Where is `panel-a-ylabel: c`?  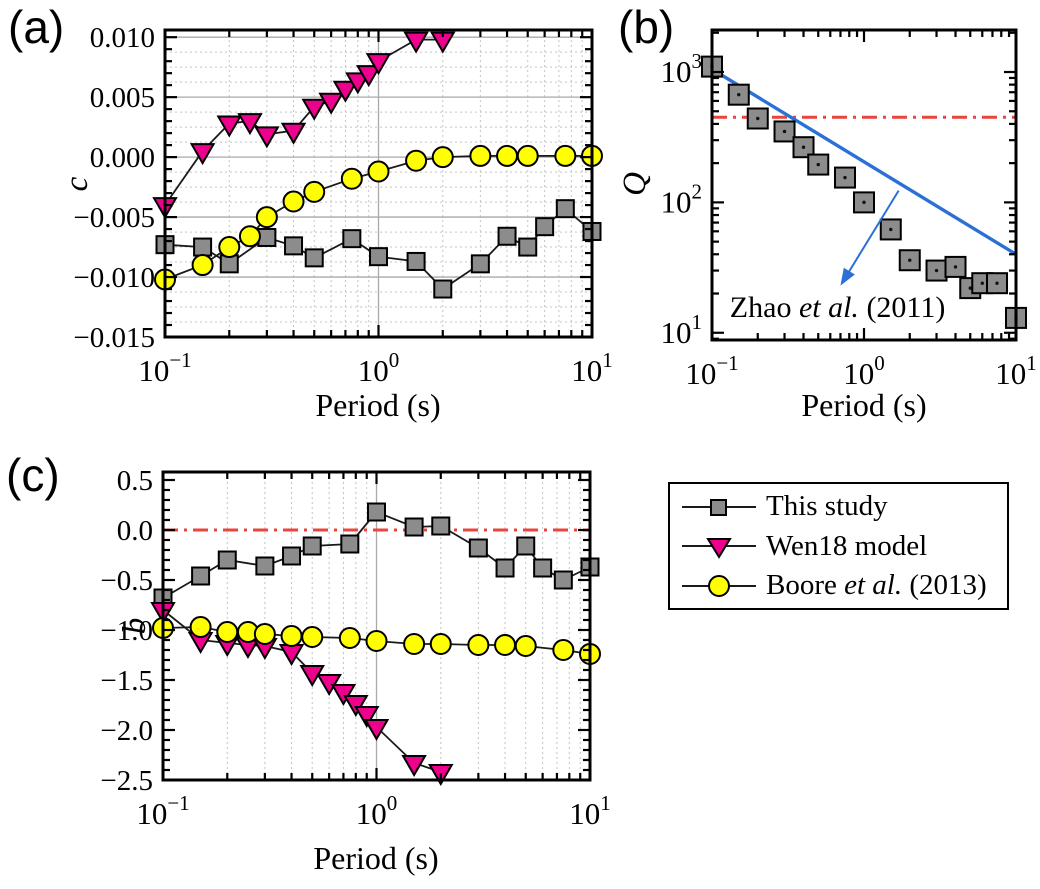 panel-a-ylabel: c is located at coordinates (77, 183).